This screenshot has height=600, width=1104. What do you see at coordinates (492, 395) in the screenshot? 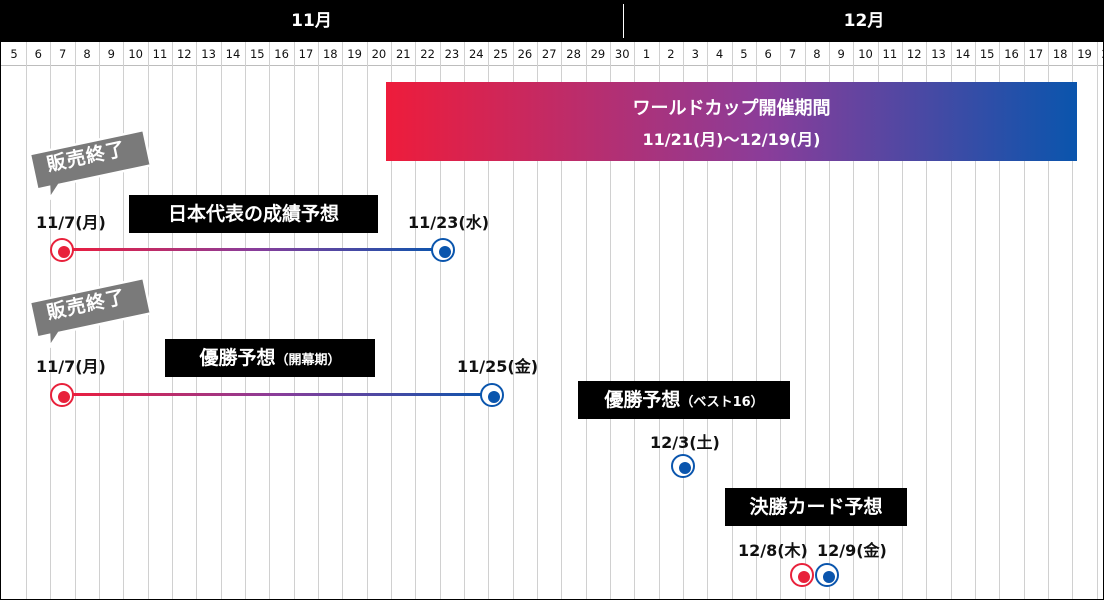
I see `end-marker-winner-opening` at bounding box center [492, 395].